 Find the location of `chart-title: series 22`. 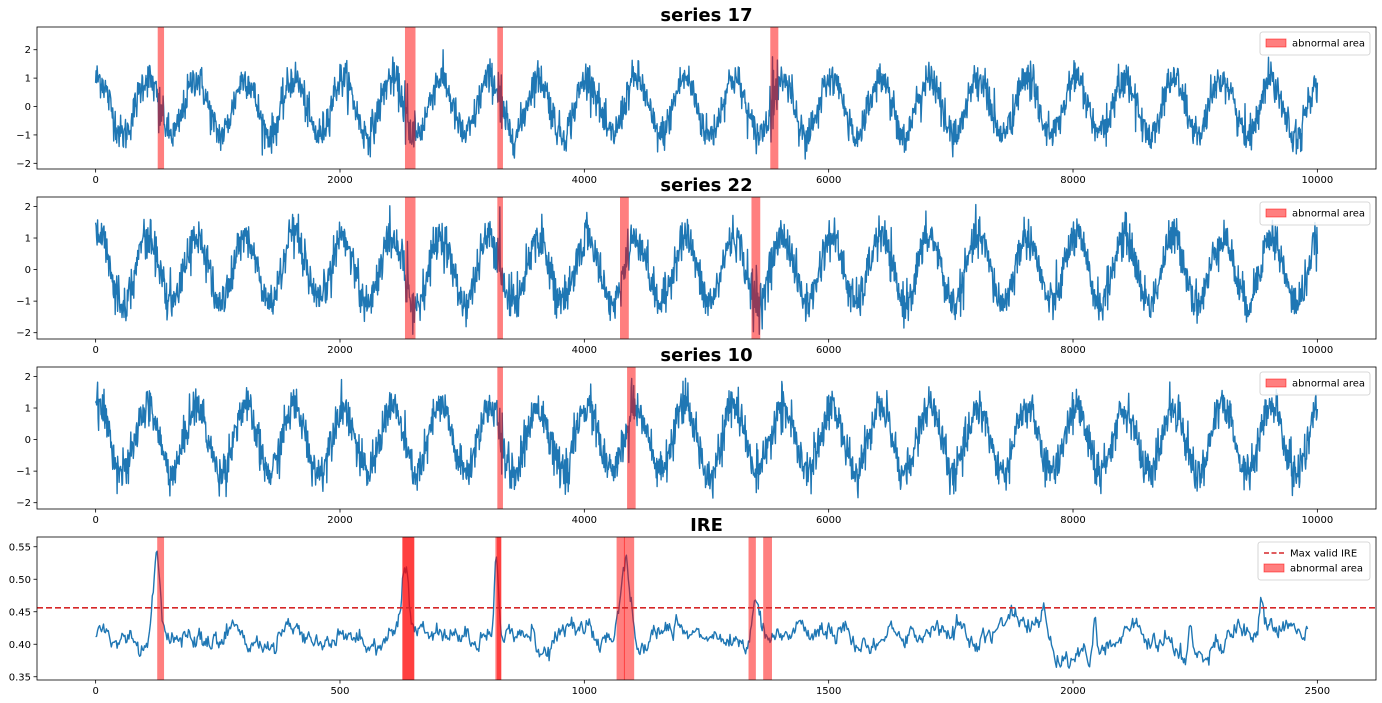

chart-title: series 22 is located at coordinates (706, 185).